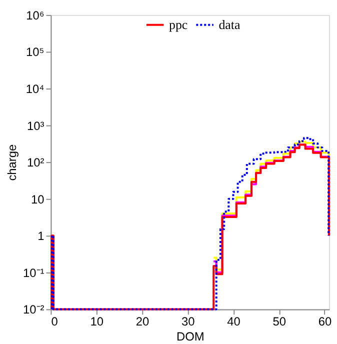 The width and height of the screenshot is (337, 344). What do you see at coordinates (178, 24) in the screenshot?
I see `legend-label: ppc` at bounding box center [178, 24].